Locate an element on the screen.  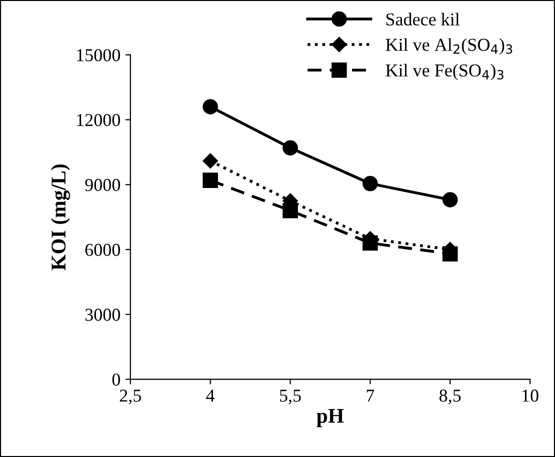
x-tick-label: 2,5 is located at coordinates (131, 397).